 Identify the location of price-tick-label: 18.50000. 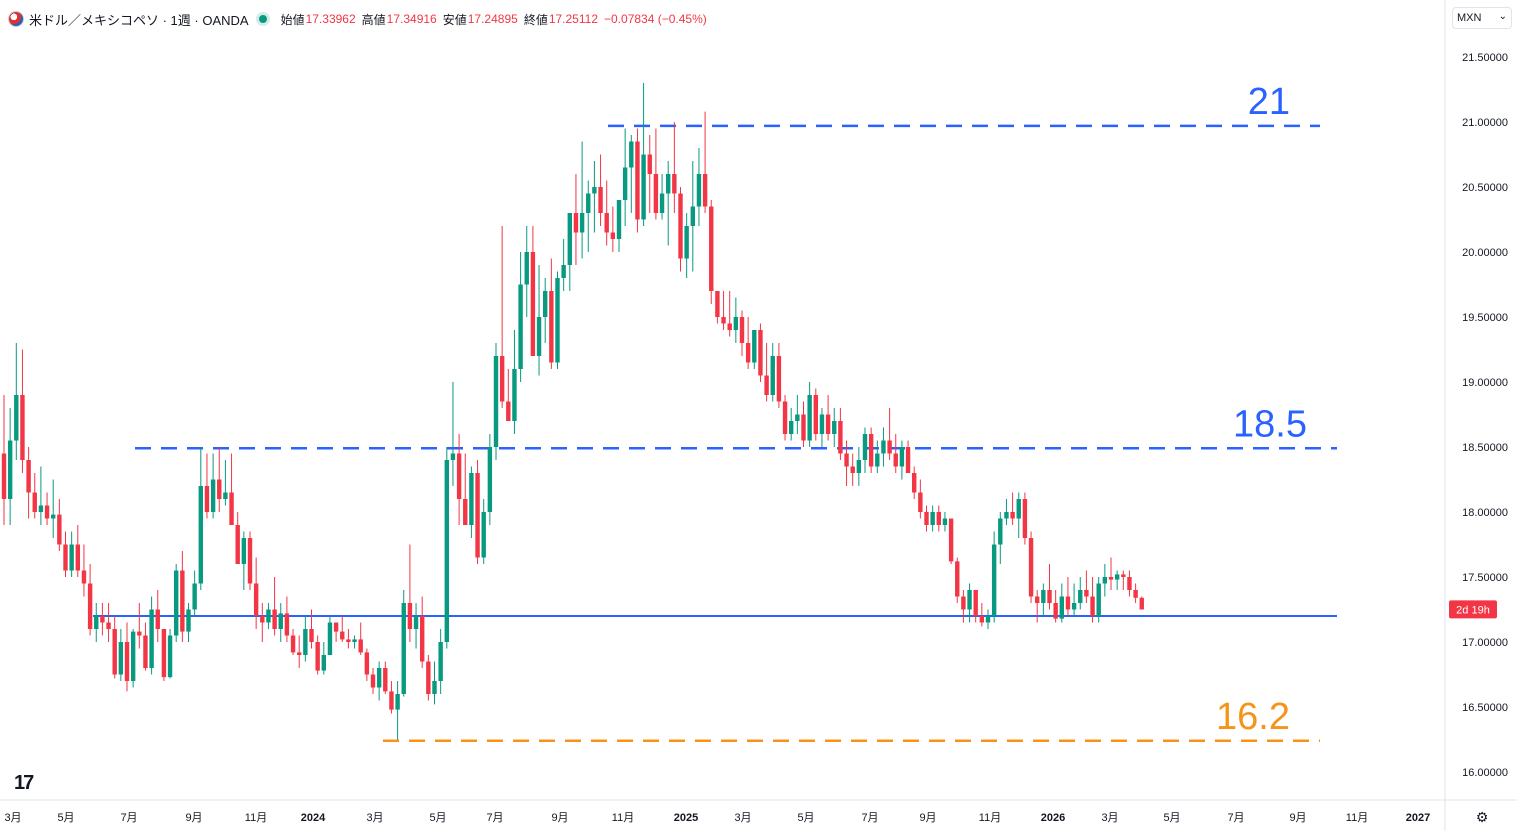
(1485, 448).